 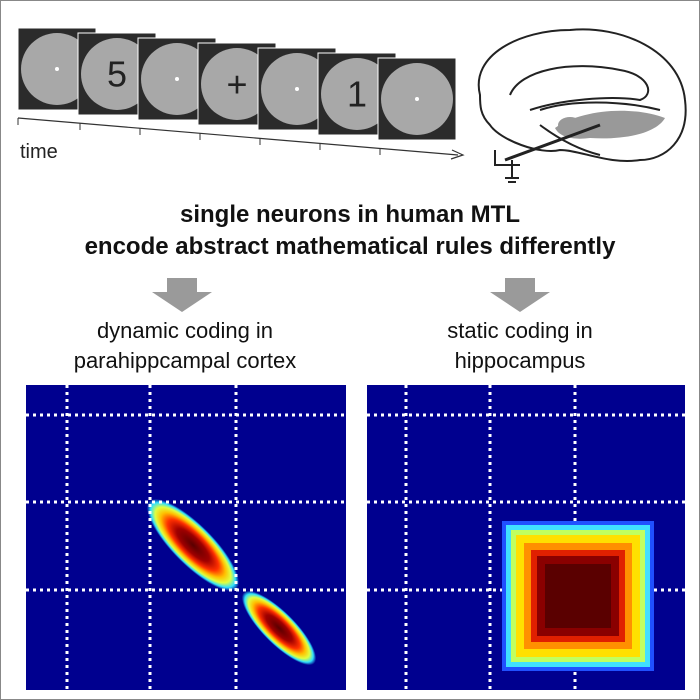 What do you see at coordinates (351, 295) in the screenshot?
I see `down-arrows` at bounding box center [351, 295].